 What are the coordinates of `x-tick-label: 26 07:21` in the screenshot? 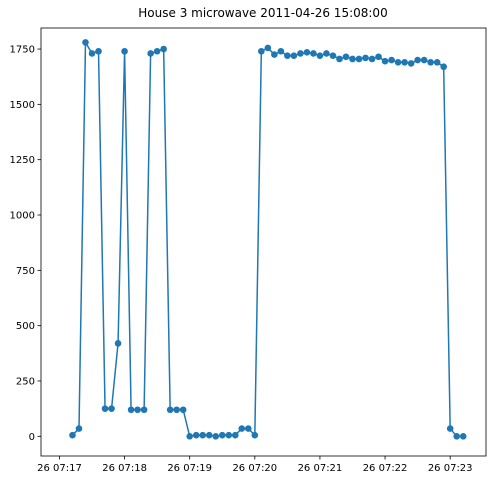 It's located at (320, 468).